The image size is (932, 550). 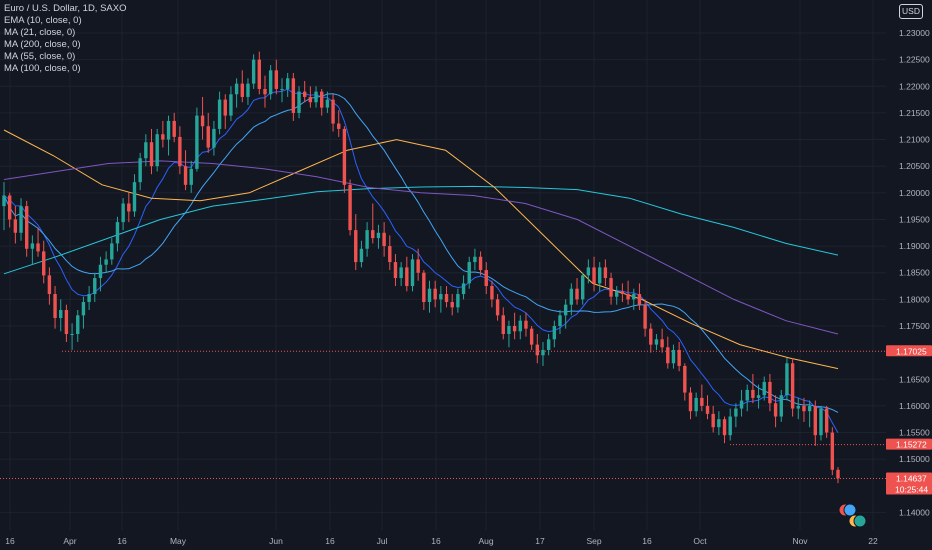 I want to click on price-tick-label: 1.16000, so click(x=914, y=406).